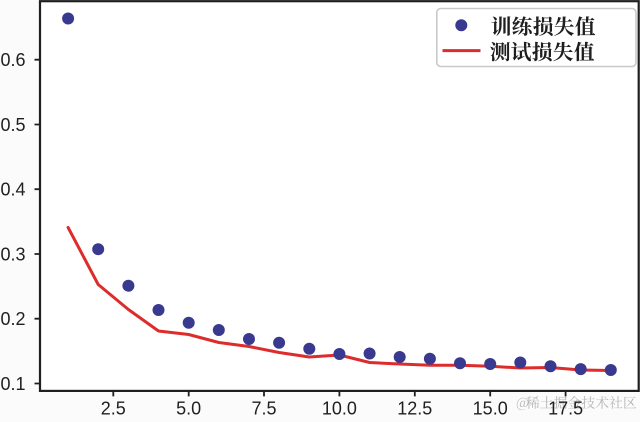 Image resolution: width=640 pixels, height=422 pixels. I want to click on svg-text: 0.2, so click(12, 319).